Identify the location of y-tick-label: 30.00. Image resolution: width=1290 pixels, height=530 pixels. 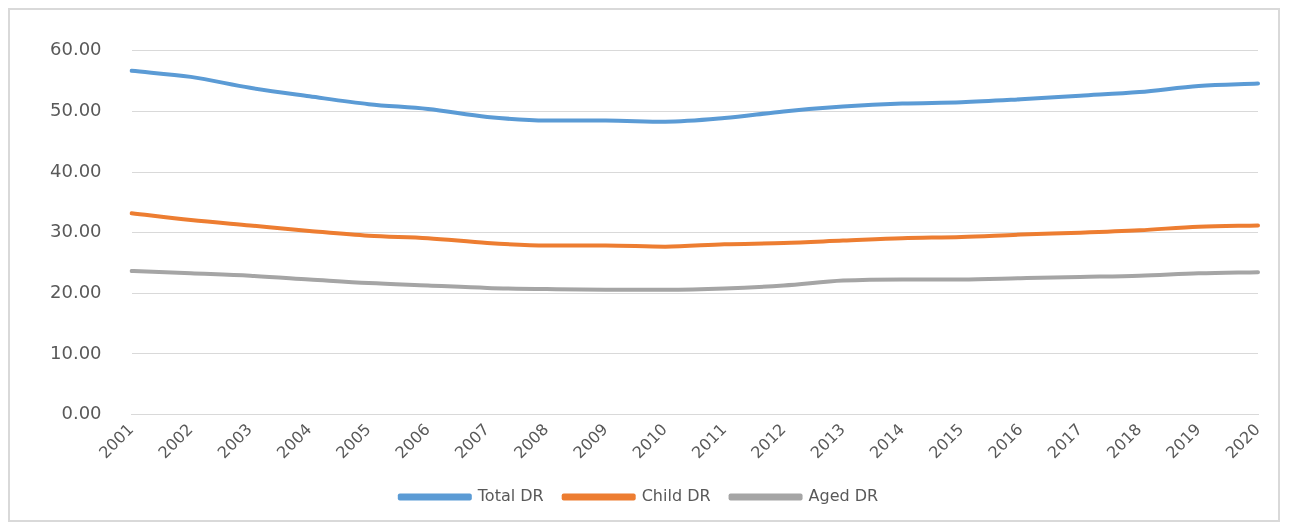
(76, 231).